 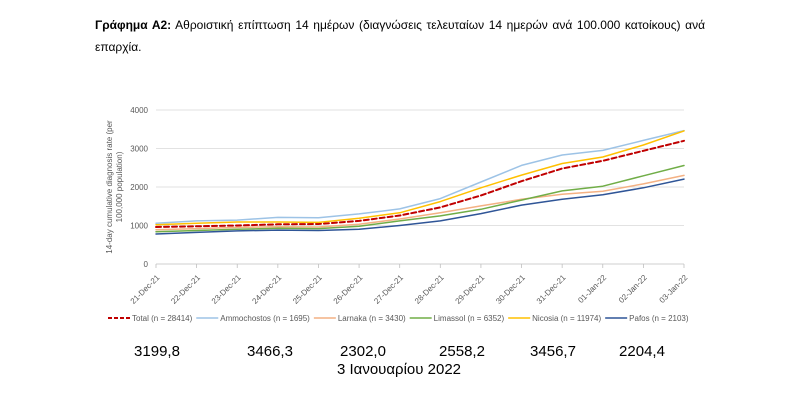 What do you see at coordinates (388, 289) in the screenshot?
I see `x-tick-label: 27-Dec-21` at bounding box center [388, 289].